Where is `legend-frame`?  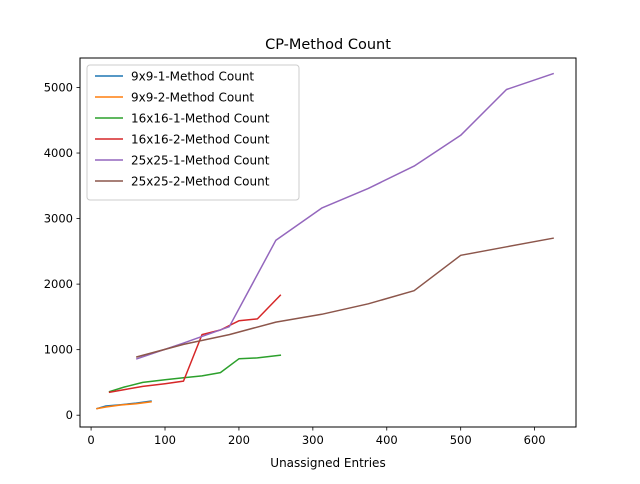
legend-frame is located at coordinates (193, 132).